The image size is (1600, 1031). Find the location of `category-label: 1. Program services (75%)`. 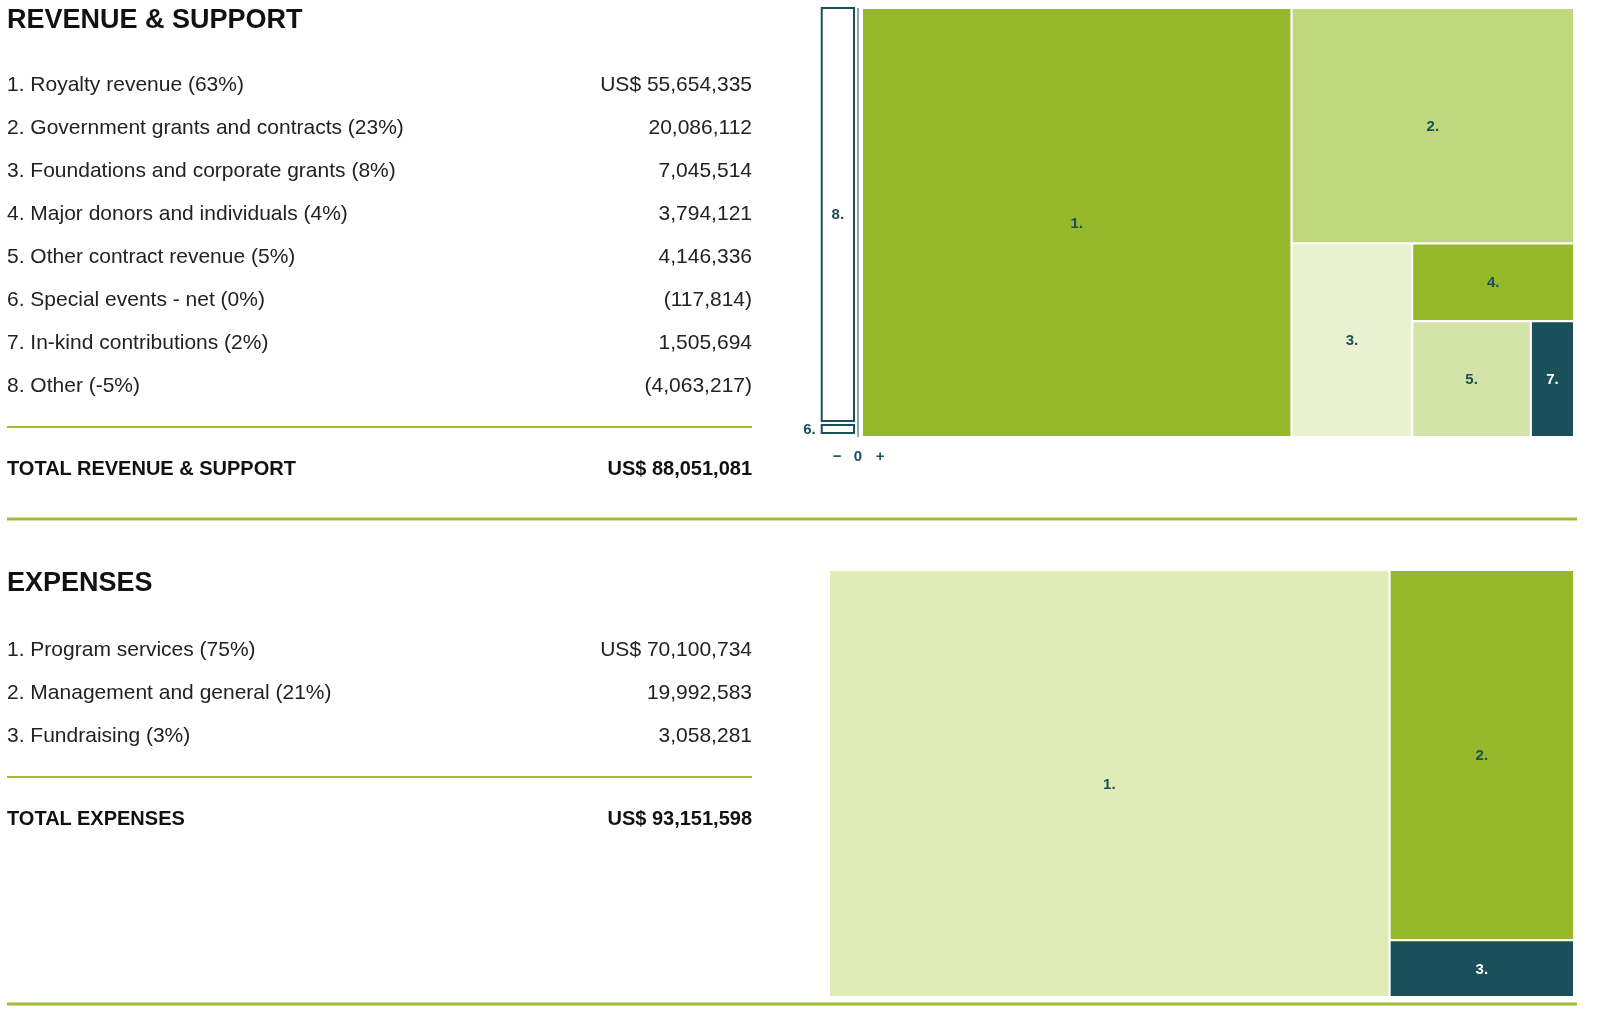

category-label: 1. Program services (75%) is located at coordinates (131, 648).